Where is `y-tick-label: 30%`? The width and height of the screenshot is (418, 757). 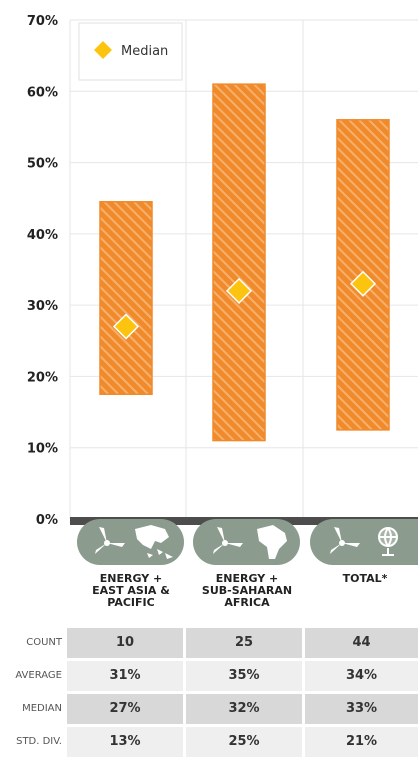
y-tick-label: 30% is located at coordinates (42, 306).